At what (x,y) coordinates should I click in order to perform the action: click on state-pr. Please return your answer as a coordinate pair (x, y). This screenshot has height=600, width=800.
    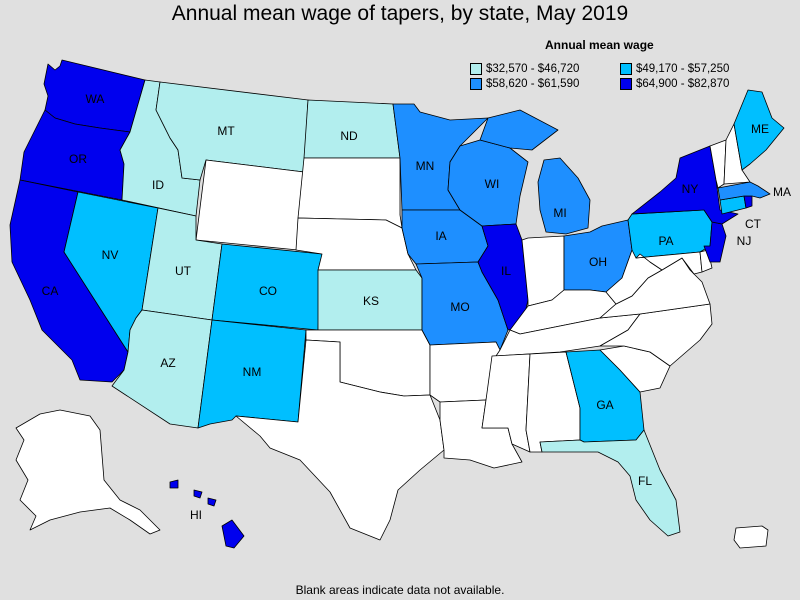
    Looking at the image, I should click on (751, 537).